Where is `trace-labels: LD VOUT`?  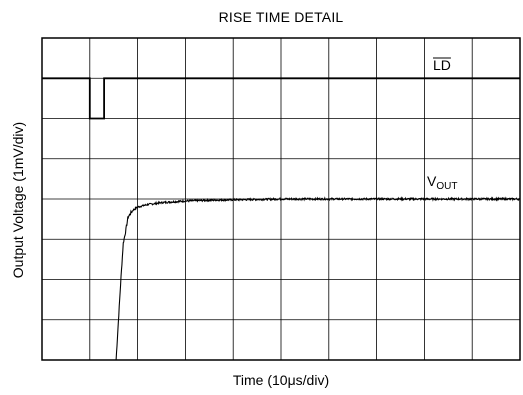
trace-labels: LD VOUT is located at coordinates (442, 124).